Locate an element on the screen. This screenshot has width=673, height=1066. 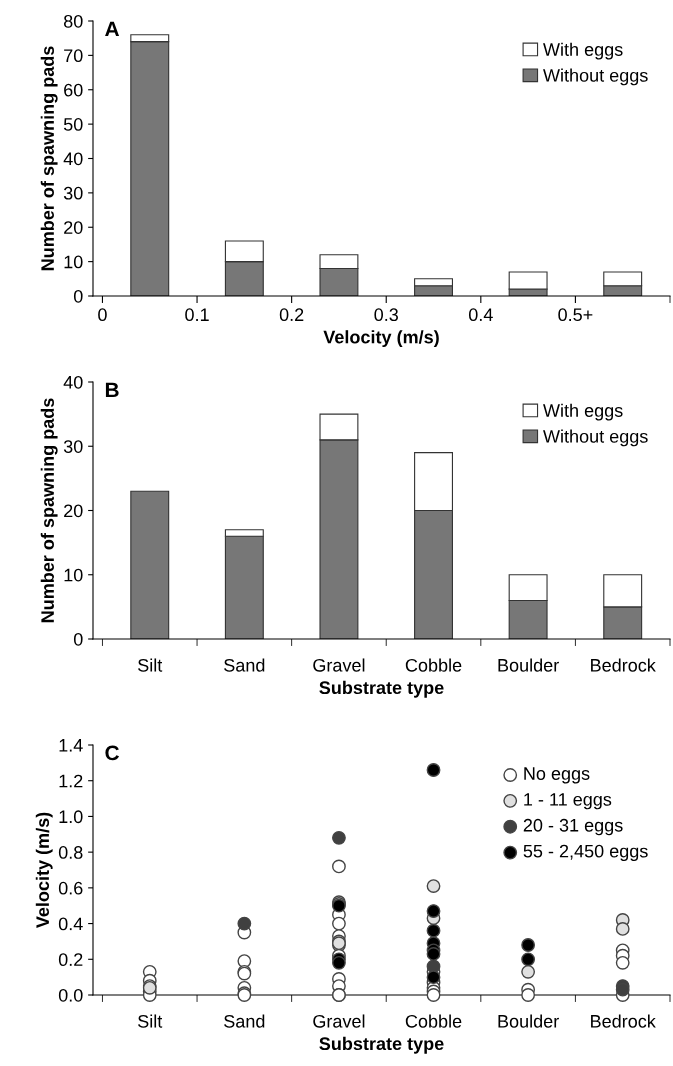
legend-label: 1 - 11 eggs is located at coordinates (568, 801).